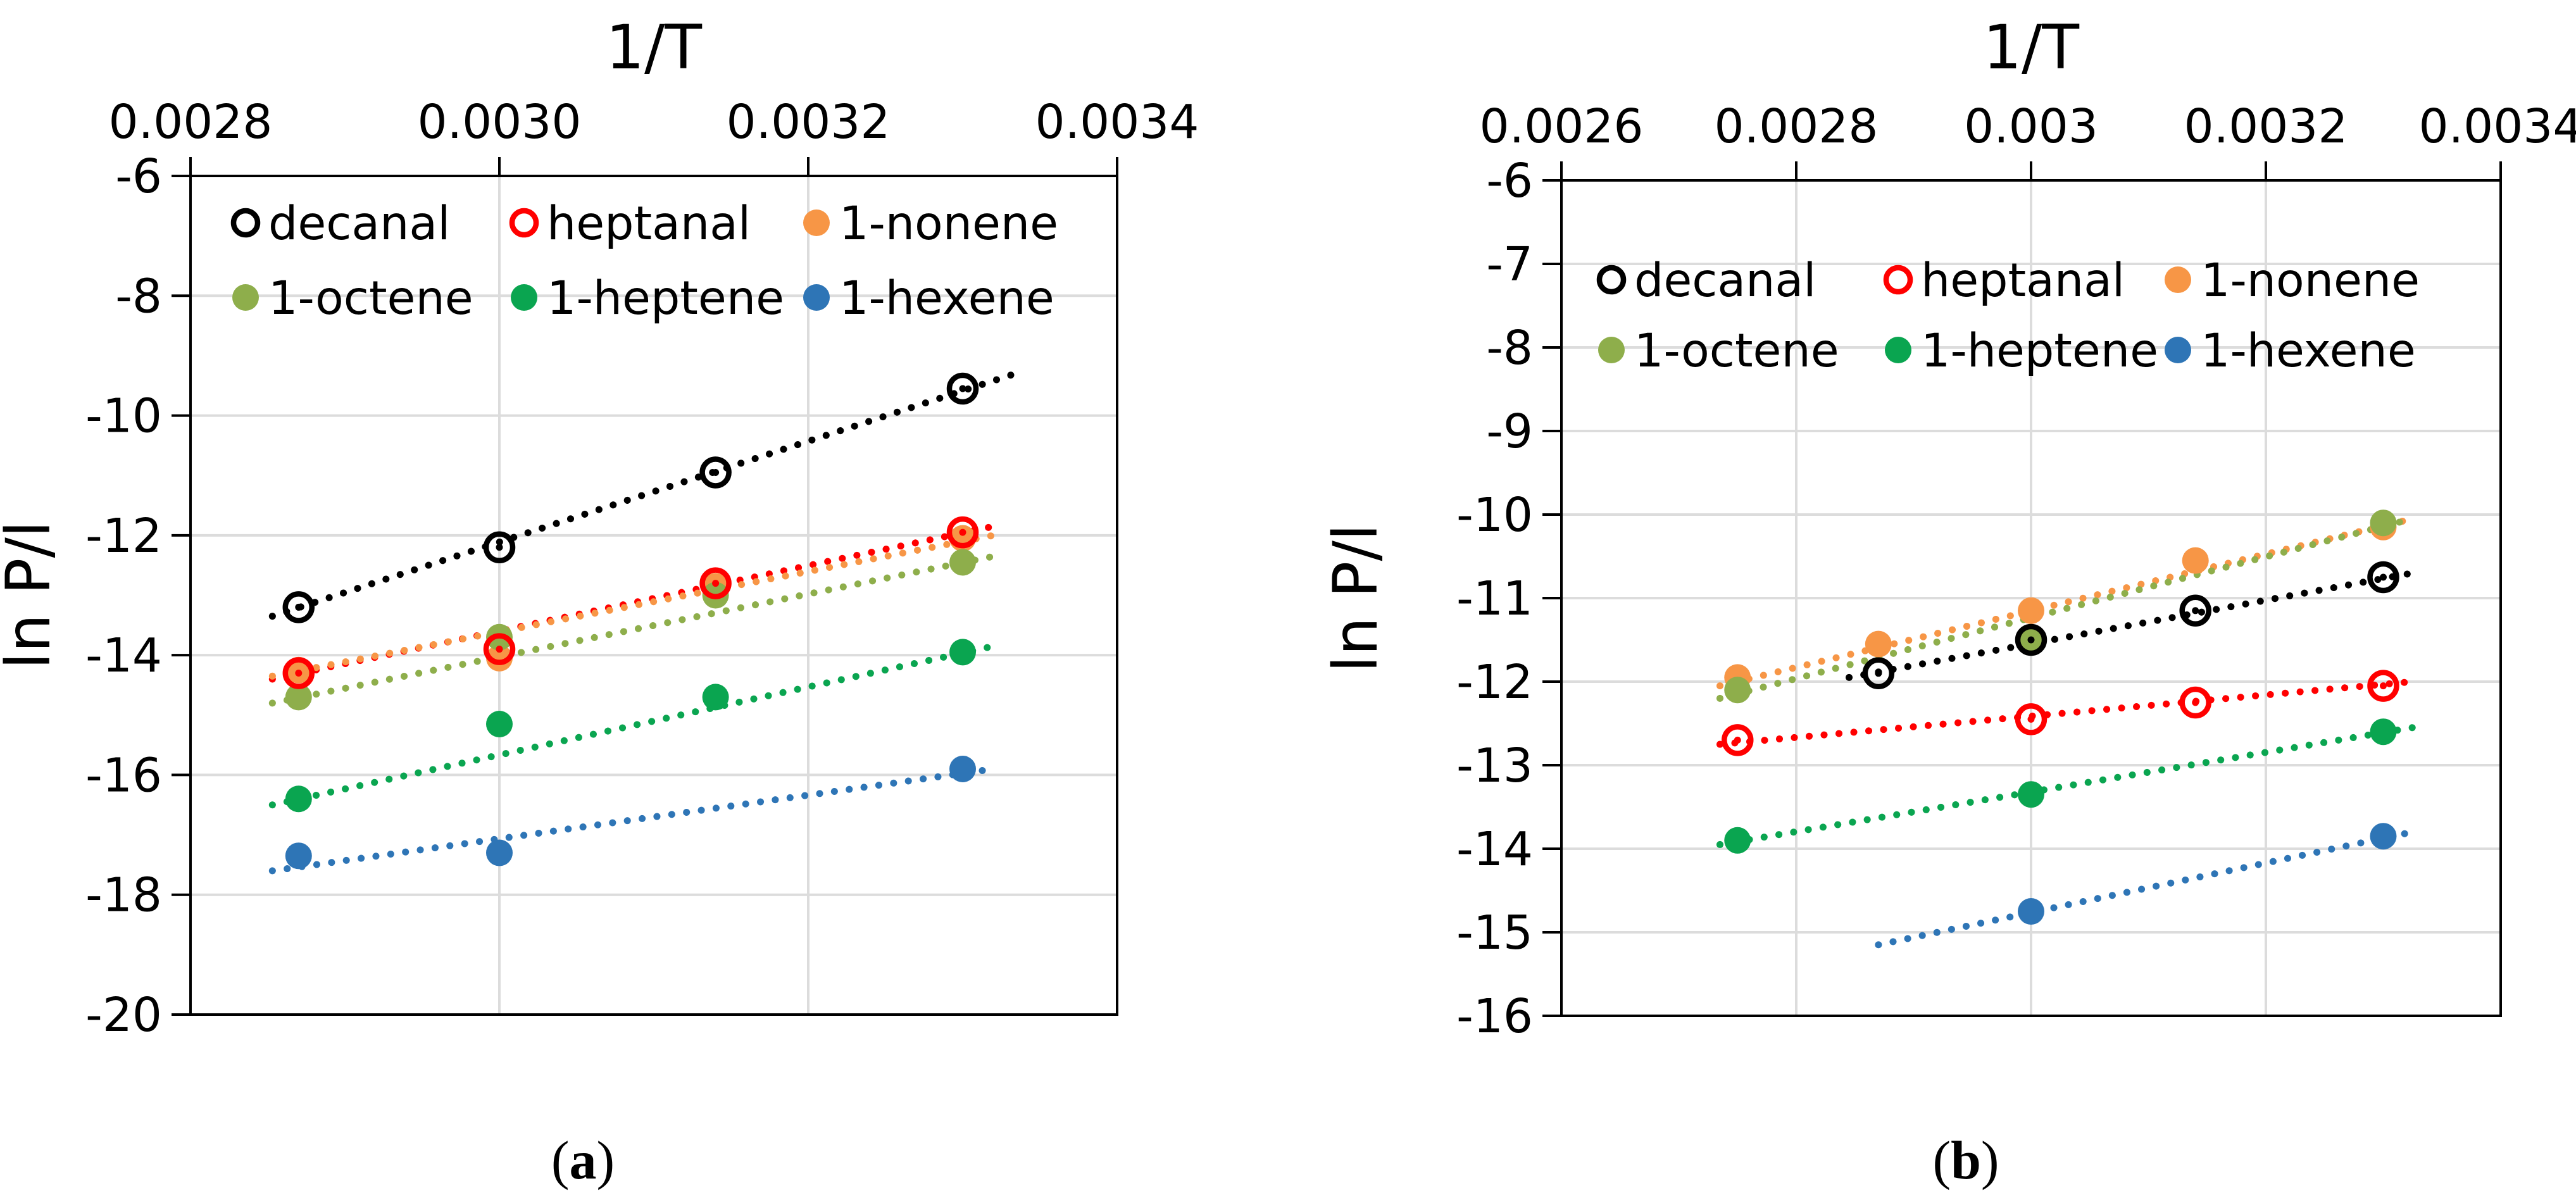 This screenshot has width=2576, height=1200. I want to click on legend-label: 1-octene, so click(1736, 351).